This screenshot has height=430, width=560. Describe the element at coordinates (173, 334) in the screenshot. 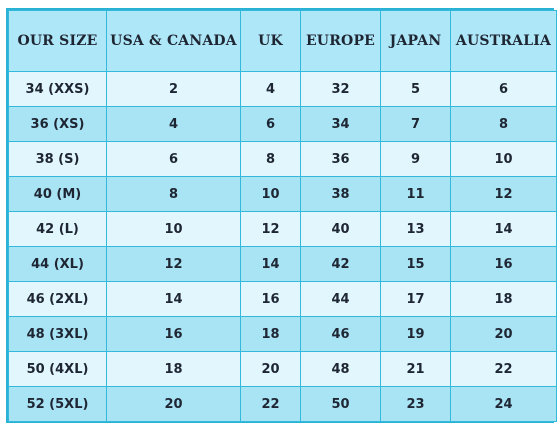

I see `cell-usa-canada: 16` at that location.